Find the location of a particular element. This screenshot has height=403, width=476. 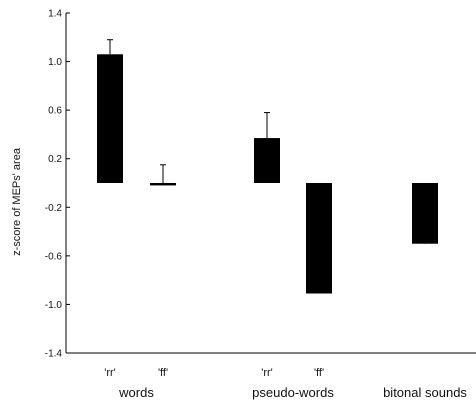

y-tick-label: -1.0 is located at coordinates (54, 305).